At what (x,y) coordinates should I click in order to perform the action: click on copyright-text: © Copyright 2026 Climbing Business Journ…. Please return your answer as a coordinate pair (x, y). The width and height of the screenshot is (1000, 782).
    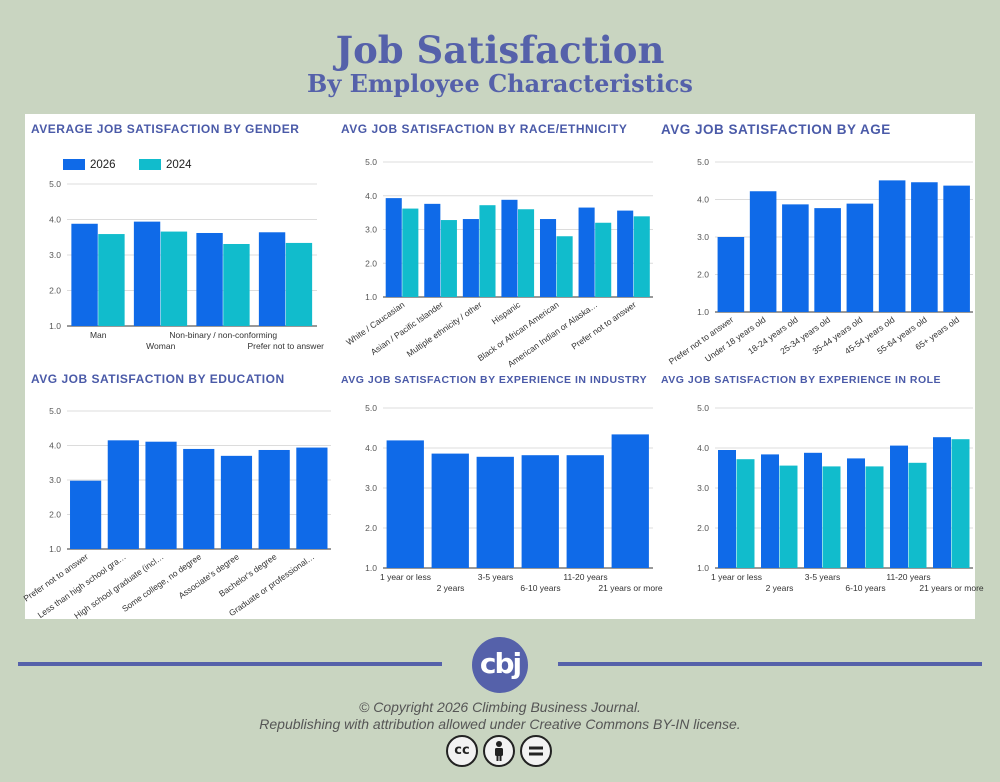
    Looking at the image, I should click on (500, 707).